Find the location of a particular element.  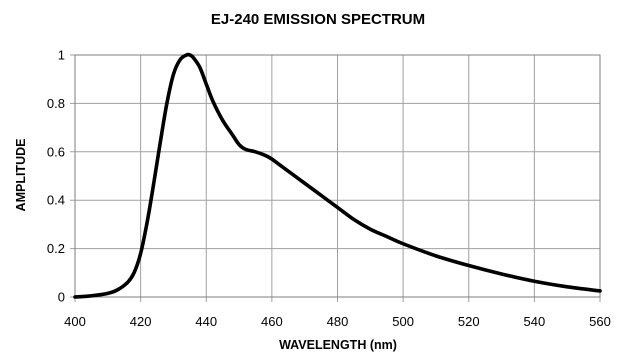

x-tick-label: 440 is located at coordinates (206, 321).